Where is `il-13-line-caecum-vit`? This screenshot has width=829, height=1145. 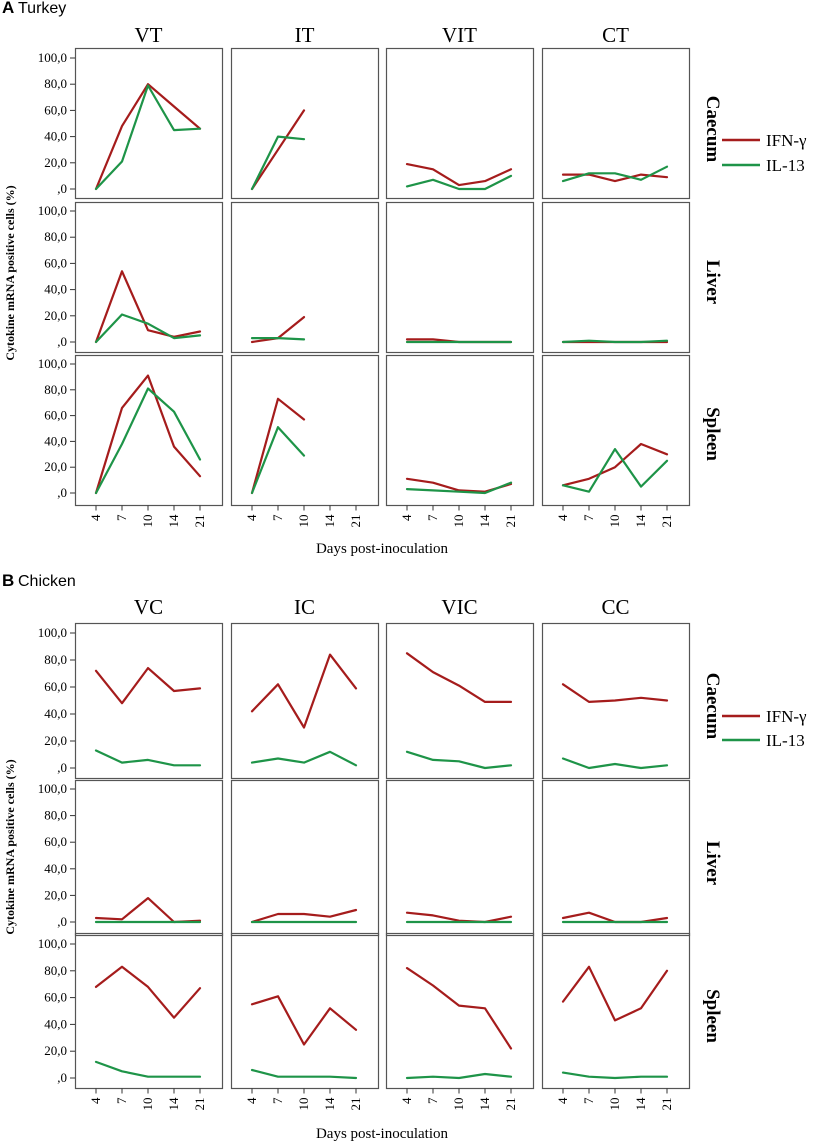 il-13-line-caecum-vit is located at coordinates (459, 182).